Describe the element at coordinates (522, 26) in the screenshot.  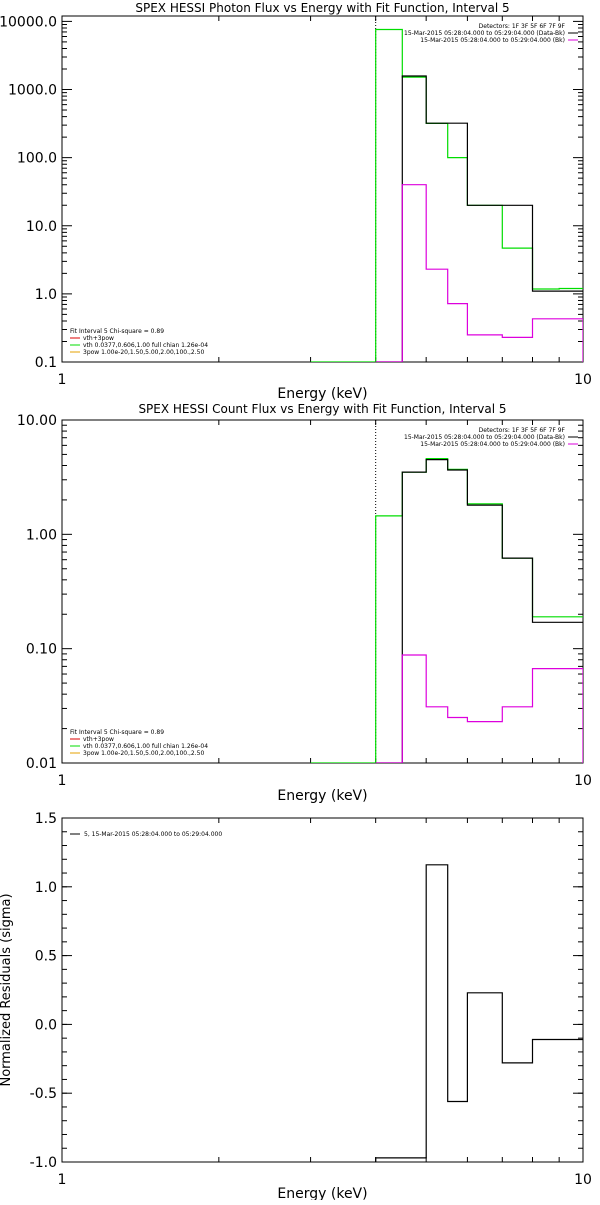
I see `photon-legend-entry: Detectors: 1F 3F 5F 6F 7F 9F` at that location.